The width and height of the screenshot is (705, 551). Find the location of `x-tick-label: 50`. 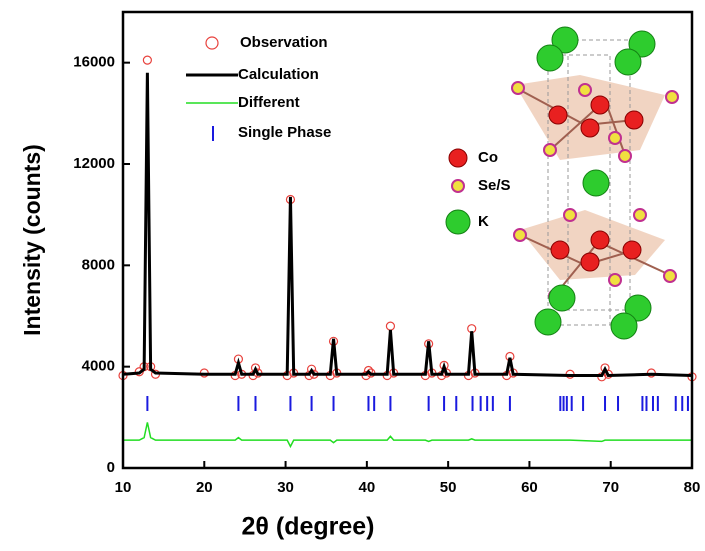

x-tick-label: 50 is located at coordinates (448, 487).